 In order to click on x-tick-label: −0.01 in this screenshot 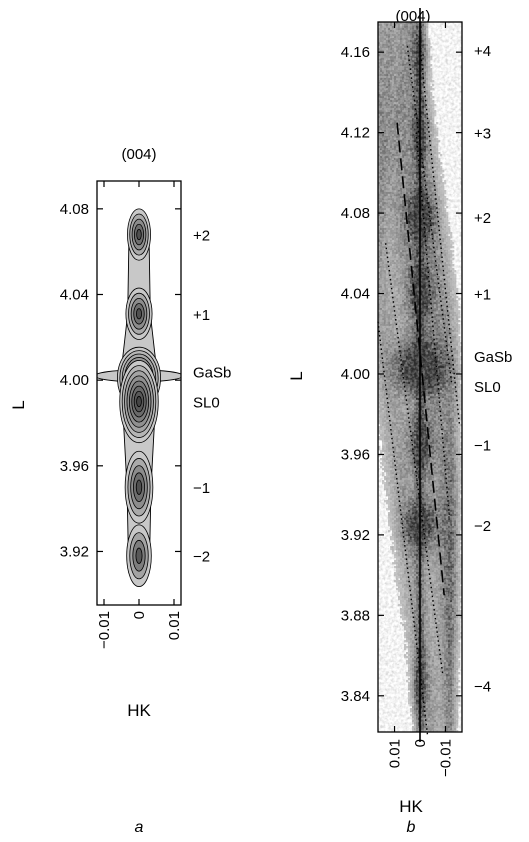, I will do `click(104, 630)`.